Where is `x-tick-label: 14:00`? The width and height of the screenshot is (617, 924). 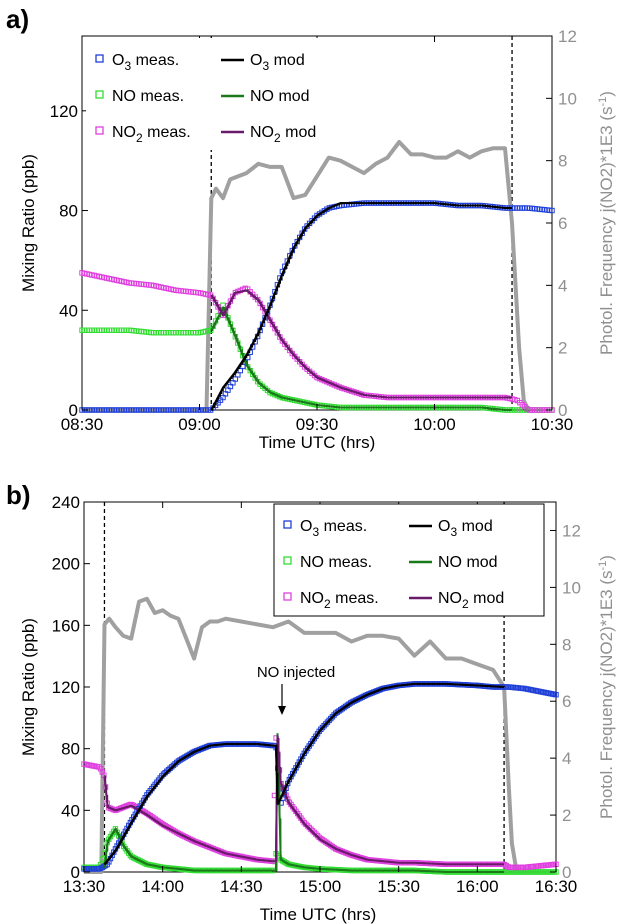 x-tick-label: 14:00 is located at coordinates (162, 886).